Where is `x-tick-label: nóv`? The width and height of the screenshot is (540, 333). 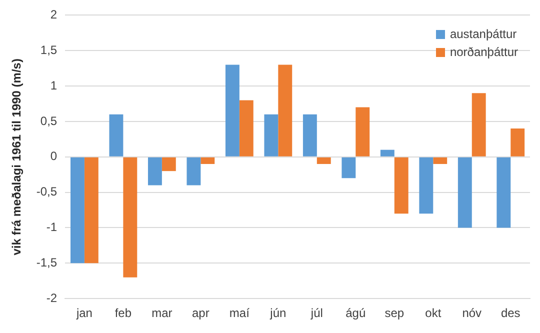 x-tick-label: nóv is located at coordinates (472, 313).